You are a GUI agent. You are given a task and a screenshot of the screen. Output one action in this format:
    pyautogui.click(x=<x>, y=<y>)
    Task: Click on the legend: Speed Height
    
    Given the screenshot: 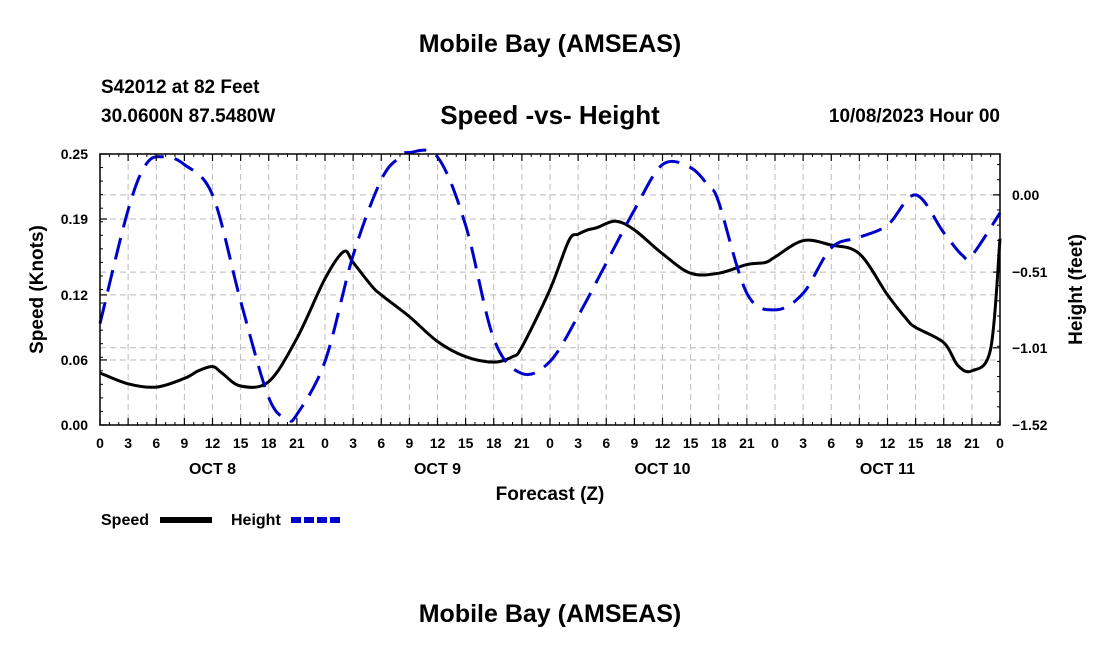 What is the action you would take?
    pyautogui.click(x=222, y=520)
    